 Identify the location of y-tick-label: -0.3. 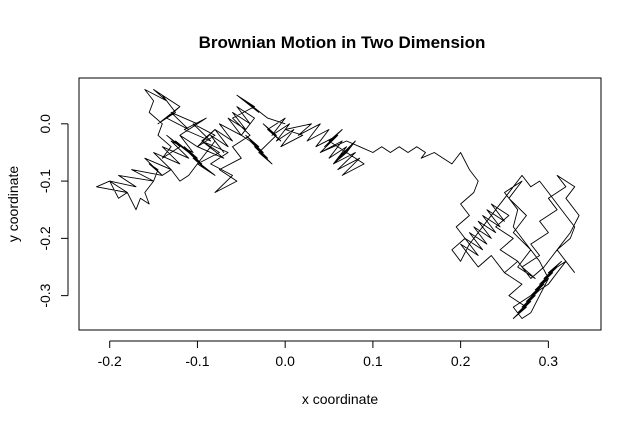
(45, 295).